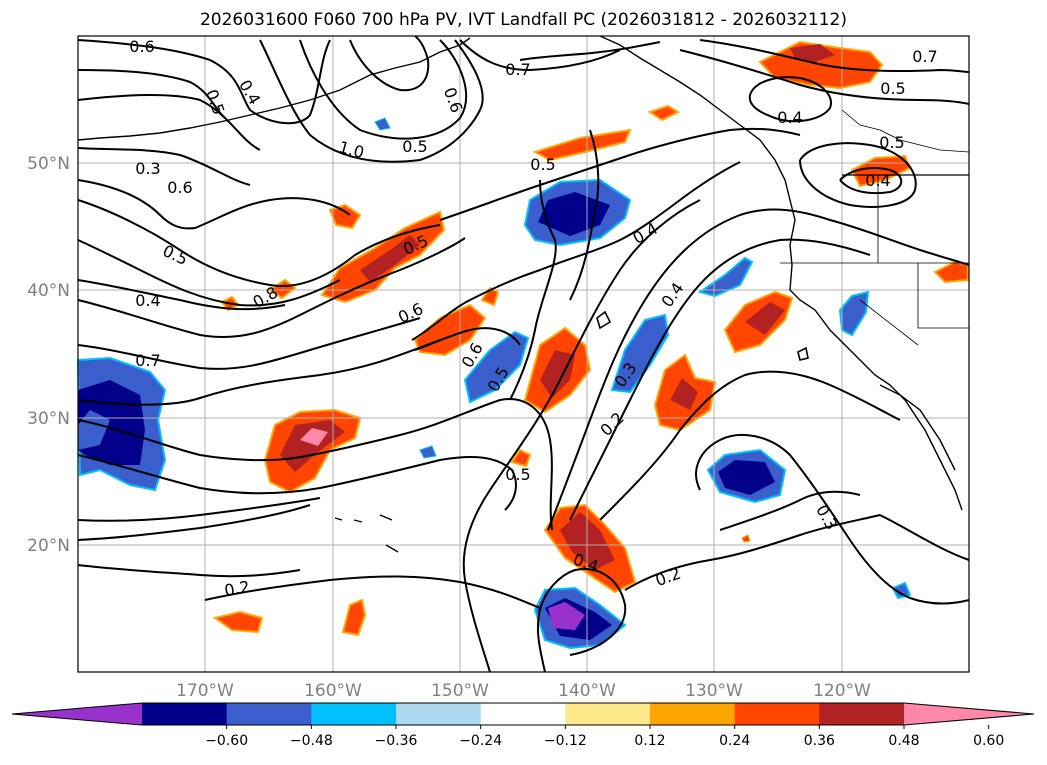 This screenshot has height=765, width=1047. I want to click on colorbar-tick-label: 0.48, so click(903, 741).